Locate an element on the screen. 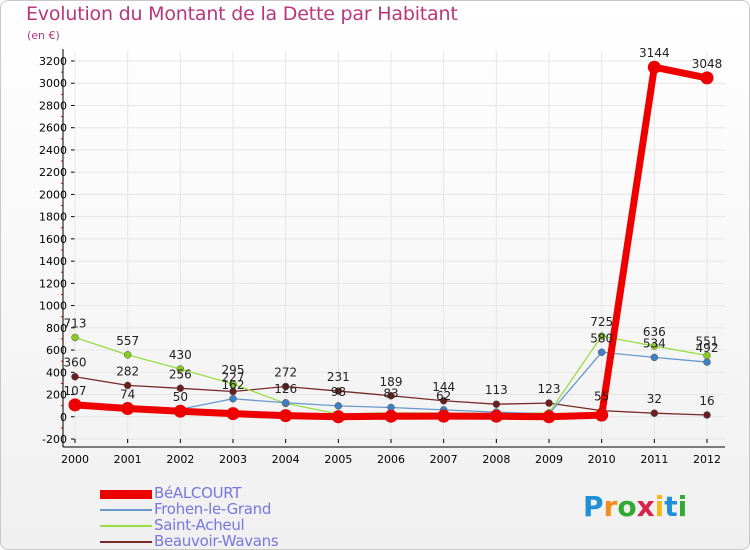 The image size is (750, 550). data-label: 32 is located at coordinates (654, 399).